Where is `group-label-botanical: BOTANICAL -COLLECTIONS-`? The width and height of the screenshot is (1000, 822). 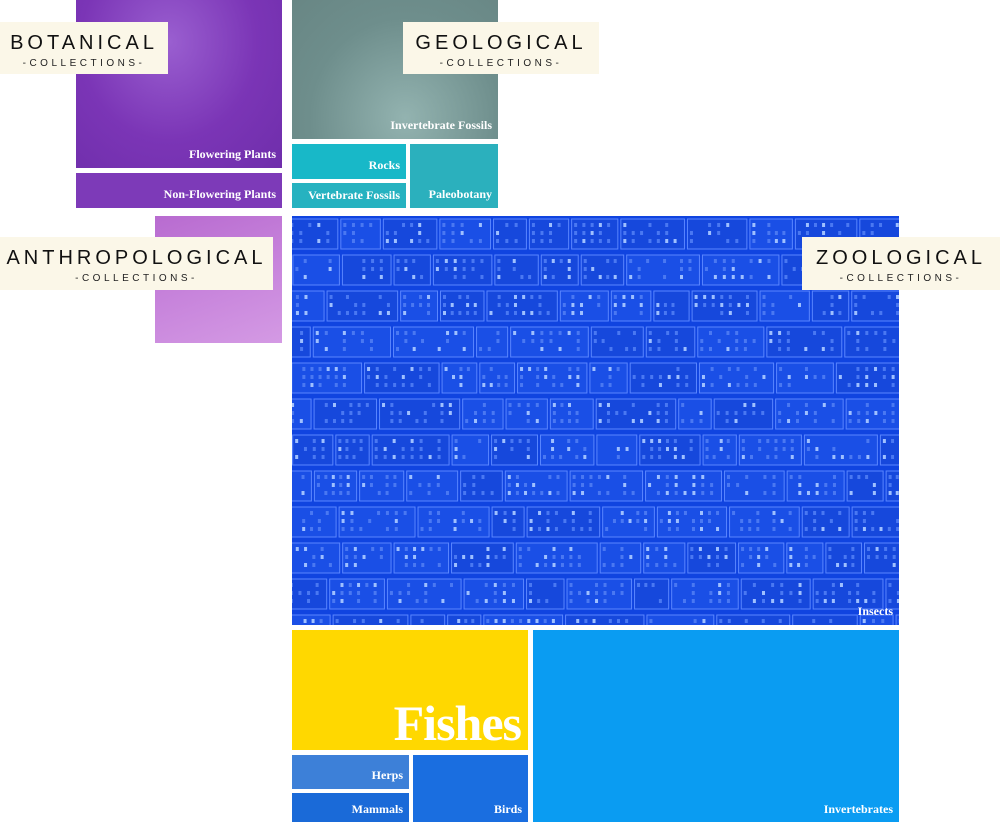
group-label-botanical: BOTANICAL -COLLECTIONS- is located at coordinates (84, 48).